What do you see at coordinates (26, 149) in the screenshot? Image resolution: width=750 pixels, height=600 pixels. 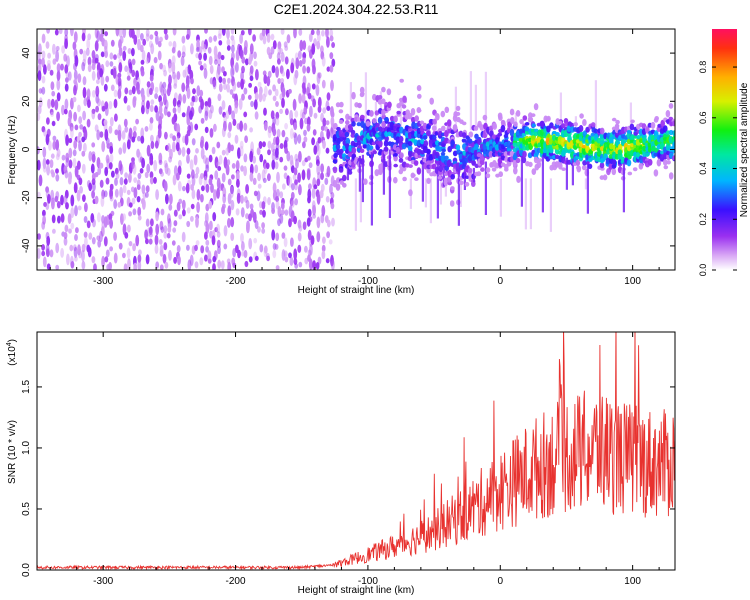 I see `y-tick-label: 0` at bounding box center [26, 149].